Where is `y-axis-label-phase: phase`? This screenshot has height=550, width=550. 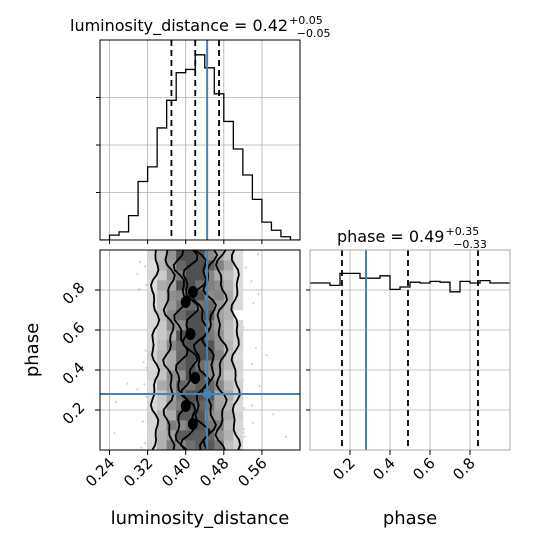 y-axis-label-phase: phase is located at coordinates (32, 350).